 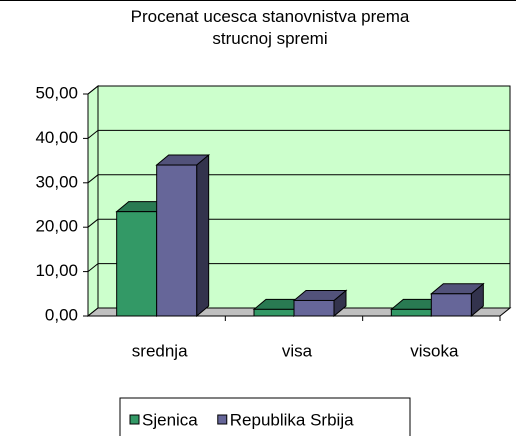 I want to click on y-tick-label: 40,00, so click(x=56, y=137).